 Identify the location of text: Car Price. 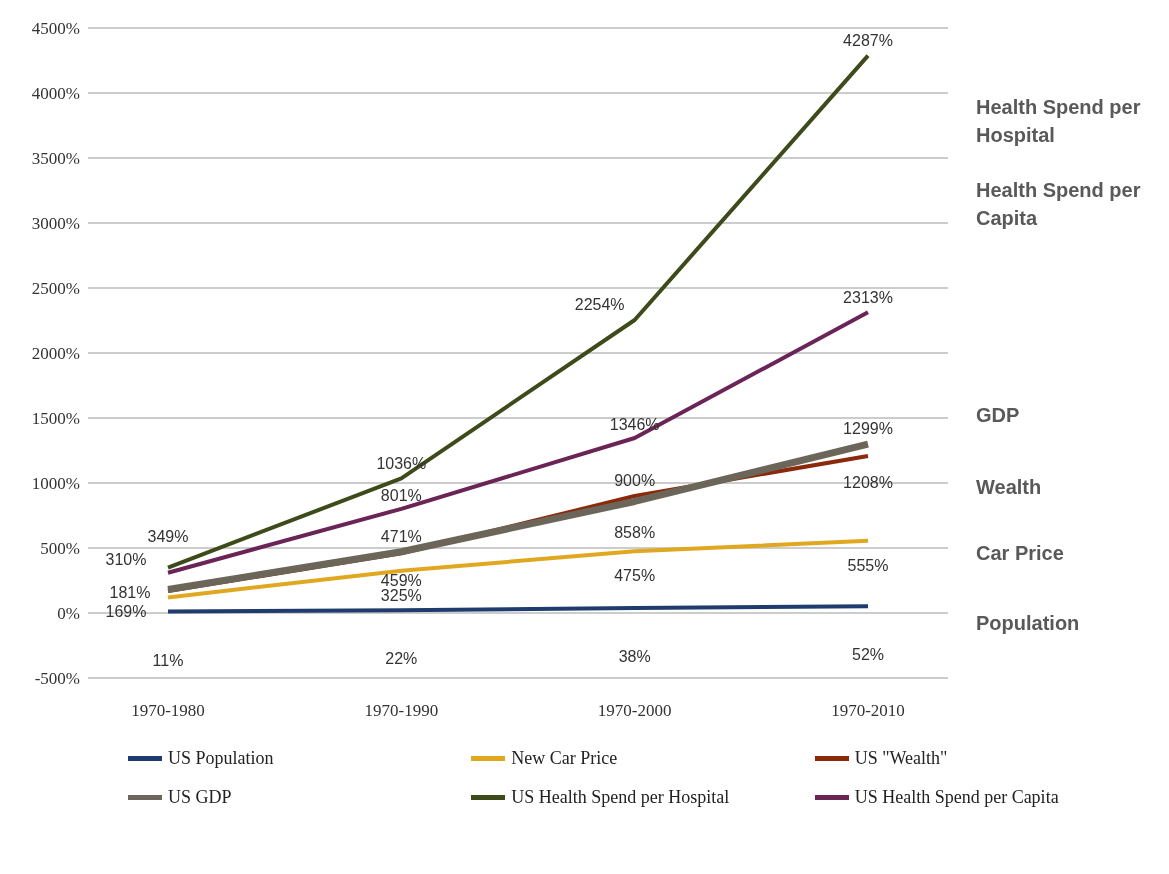
(1020, 553).